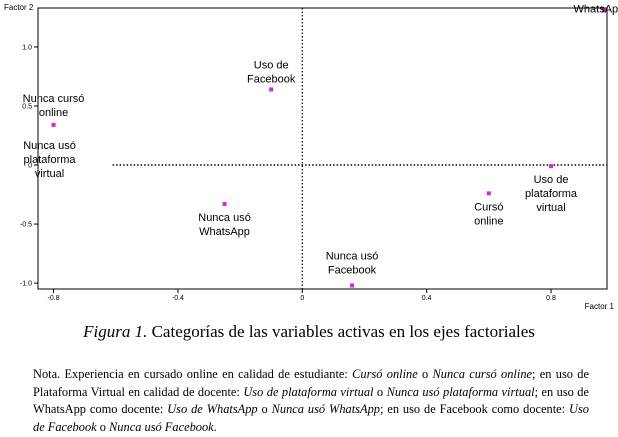 This screenshot has width=618, height=437. What do you see at coordinates (19, 7) in the screenshot?
I see `y-axis-label: Factor 2` at bounding box center [19, 7].